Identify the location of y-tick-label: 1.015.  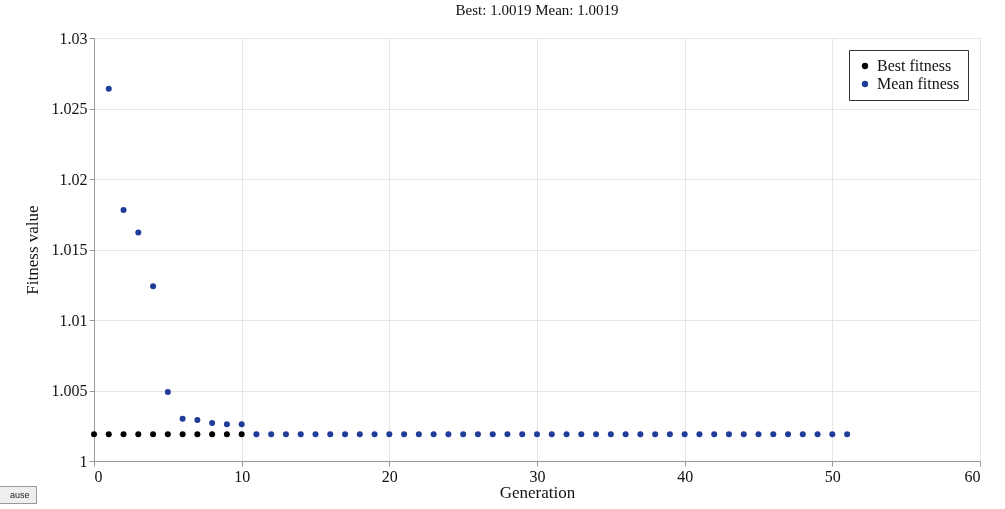
(69, 249).